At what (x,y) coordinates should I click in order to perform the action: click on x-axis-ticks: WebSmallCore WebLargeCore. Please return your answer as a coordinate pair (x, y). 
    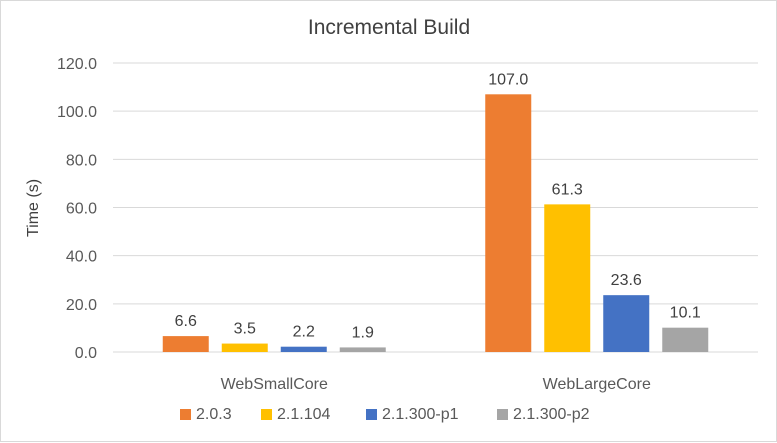
    Looking at the image, I should click on (436, 384).